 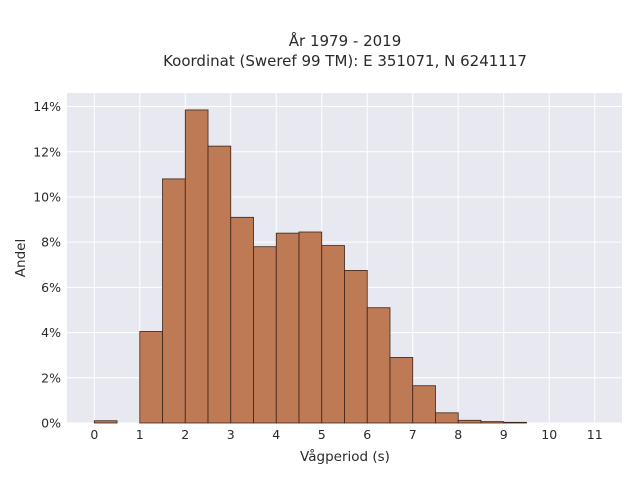 I want to click on x-tick-label: 7, so click(x=413, y=434).